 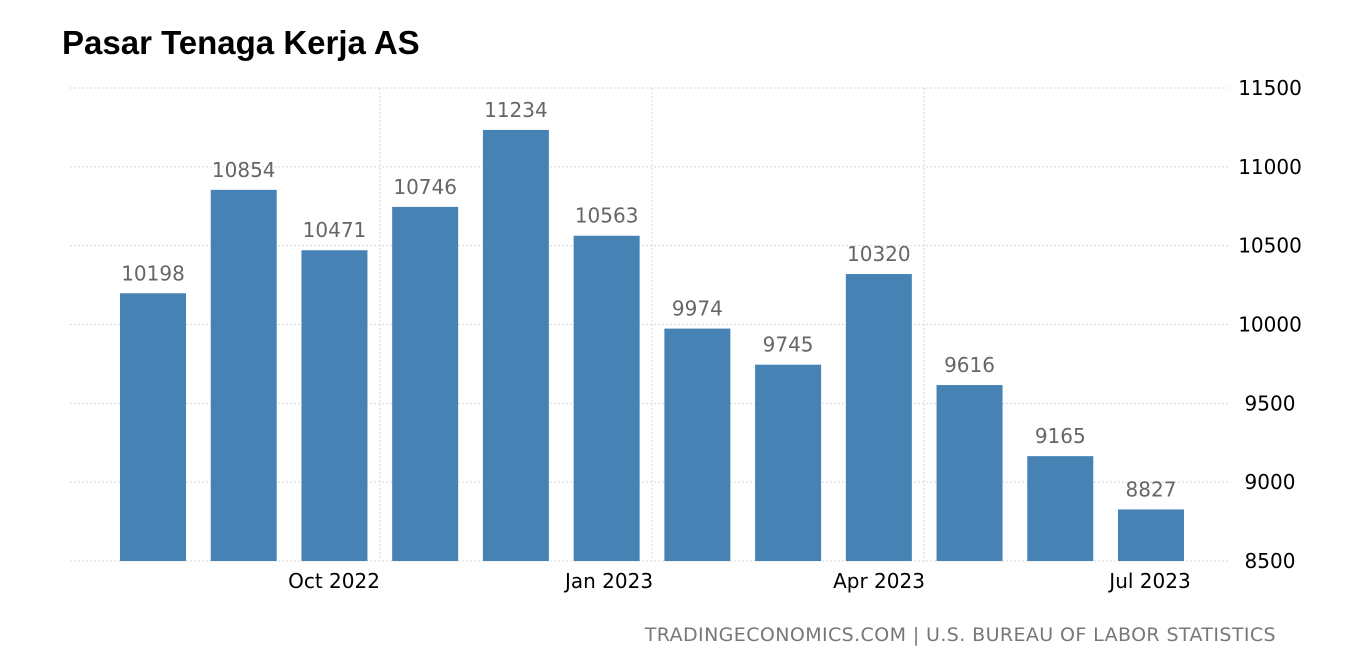 What do you see at coordinates (425, 187) in the screenshot?
I see `bar-data-label: 10746` at bounding box center [425, 187].